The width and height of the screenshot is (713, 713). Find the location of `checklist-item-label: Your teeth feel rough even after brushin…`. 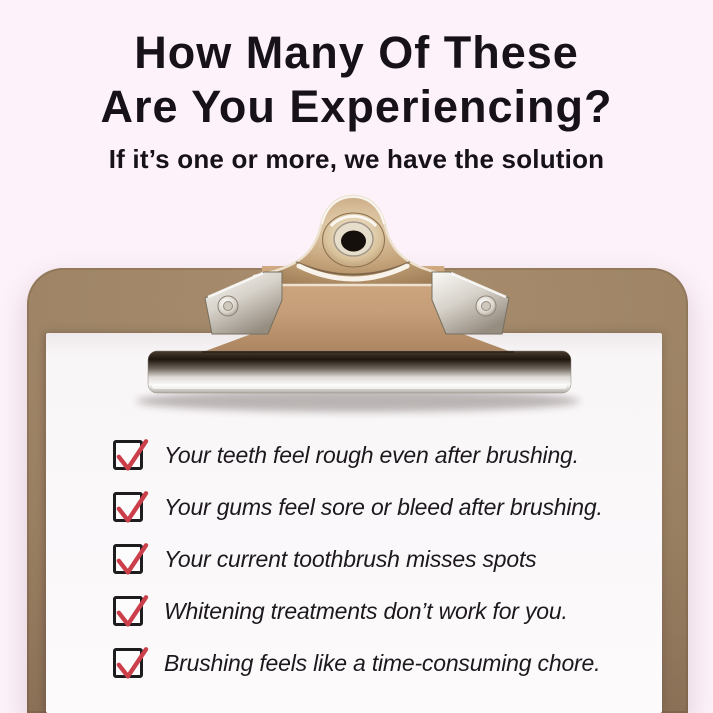

checklist-item-label: Your teeth feel rough even after brushin… is located at coordinates (371, 454).